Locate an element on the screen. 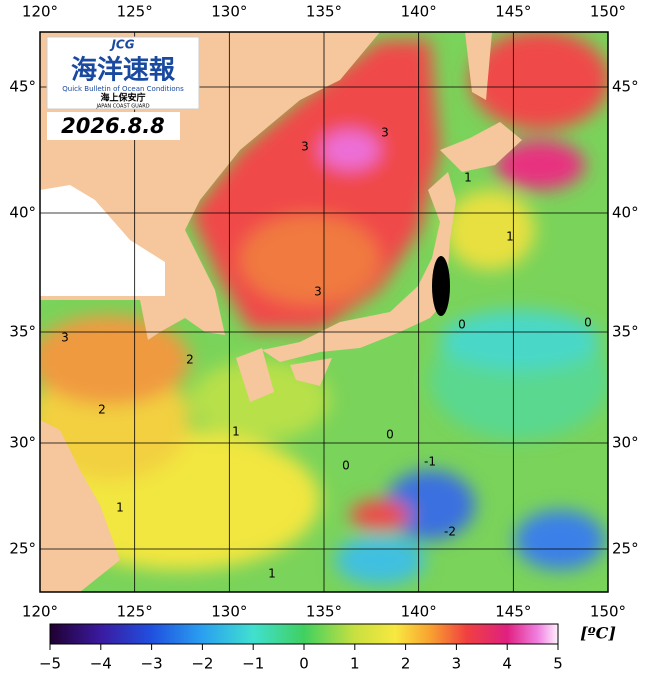  colorbar-tick-label: 0 is located at coordinates (304, 664).